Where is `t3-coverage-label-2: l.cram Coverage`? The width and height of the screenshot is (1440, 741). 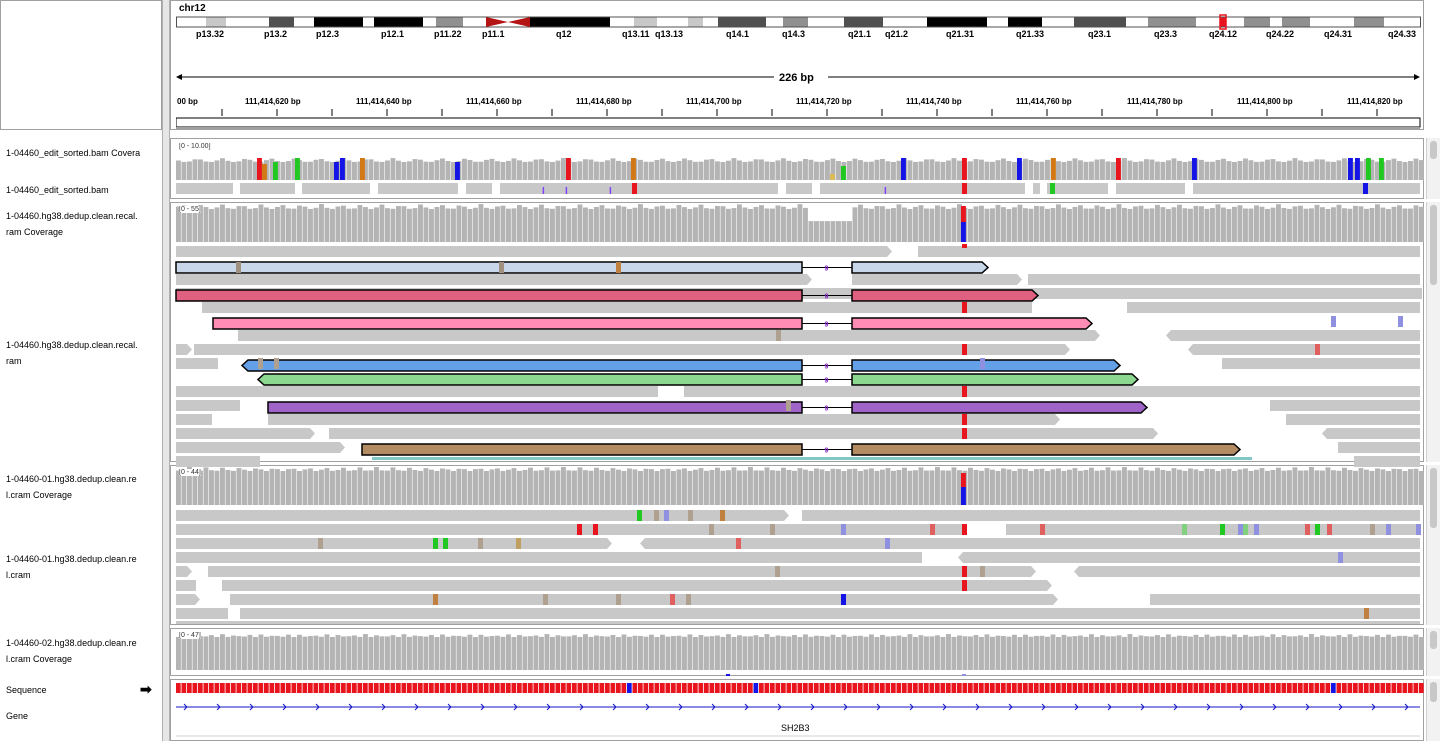
t3-coverage-label-2: l.cram Coverage is located at coordinates (39, 495).